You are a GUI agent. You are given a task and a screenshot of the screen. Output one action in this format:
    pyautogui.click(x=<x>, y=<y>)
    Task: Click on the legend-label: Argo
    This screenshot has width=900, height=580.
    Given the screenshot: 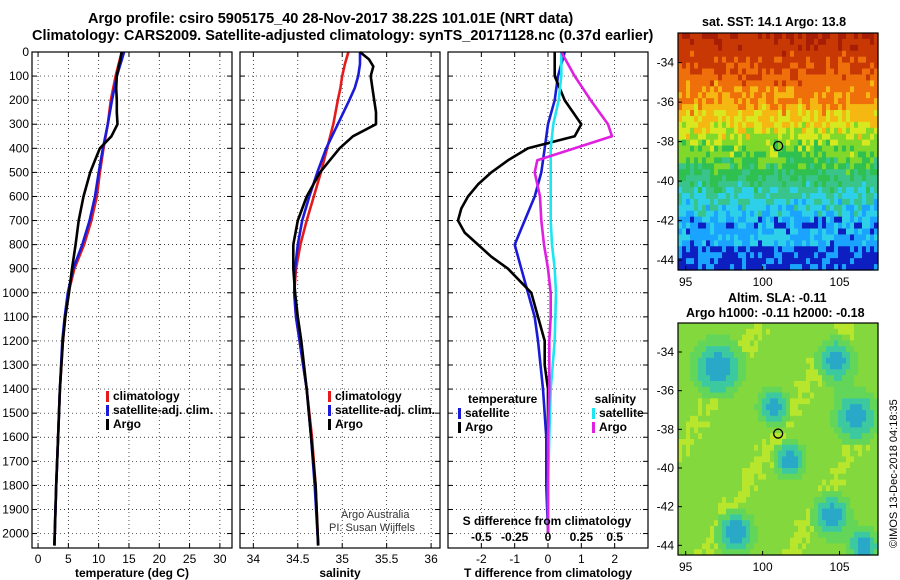 What is the action you would take?
    pyautogui.click(x=127, y=424)
    